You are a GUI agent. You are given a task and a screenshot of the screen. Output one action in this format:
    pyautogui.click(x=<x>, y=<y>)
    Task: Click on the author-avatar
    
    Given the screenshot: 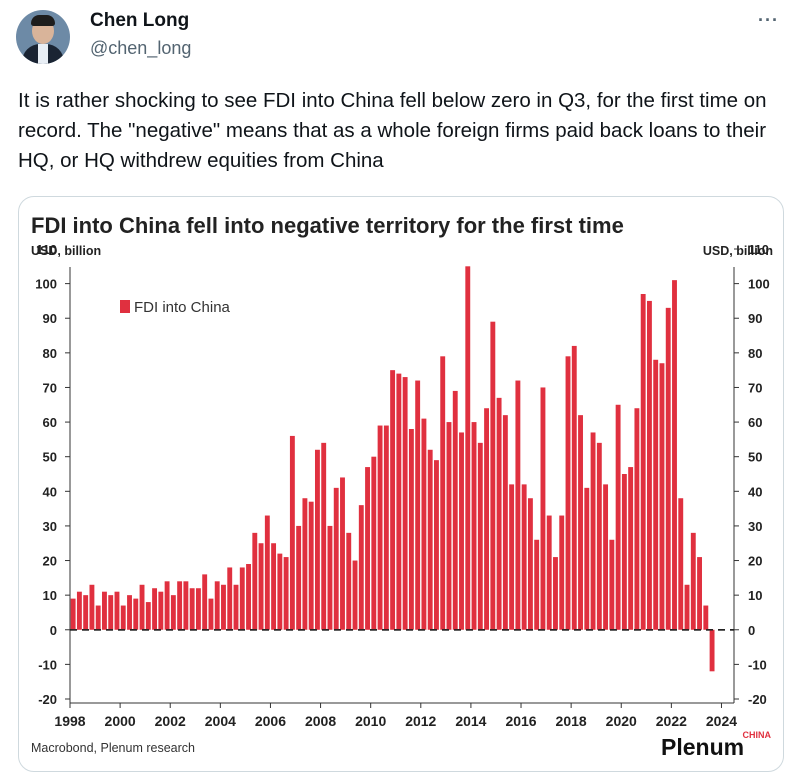 What is the action you would take?
    pyautogui.click(x=43, y=37)
    